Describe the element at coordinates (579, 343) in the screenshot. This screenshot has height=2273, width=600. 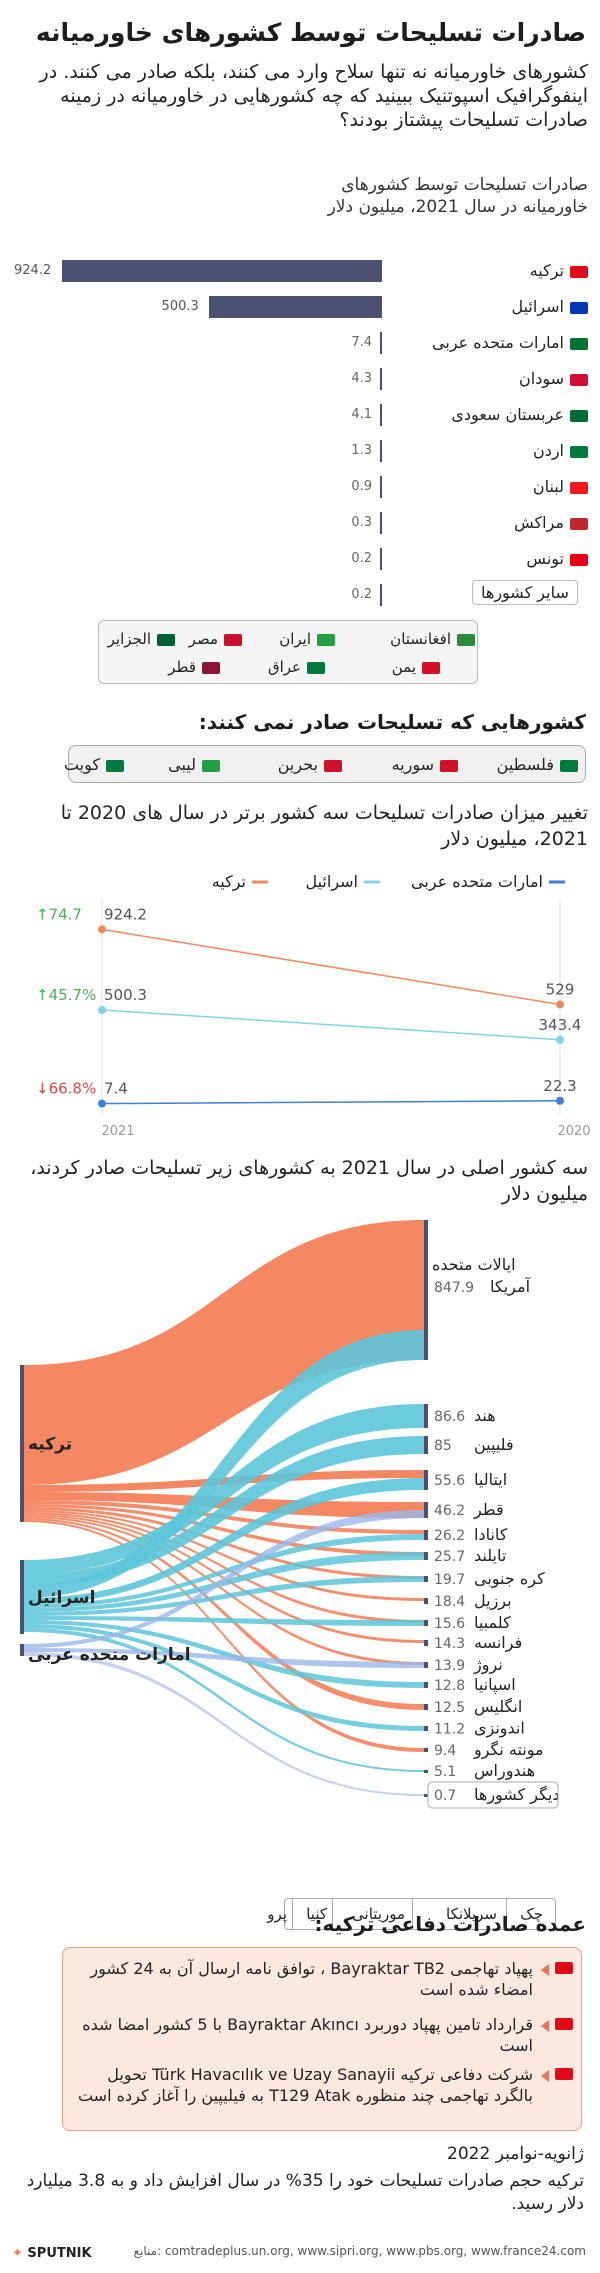
I see `uae-flag-icon` at that location.